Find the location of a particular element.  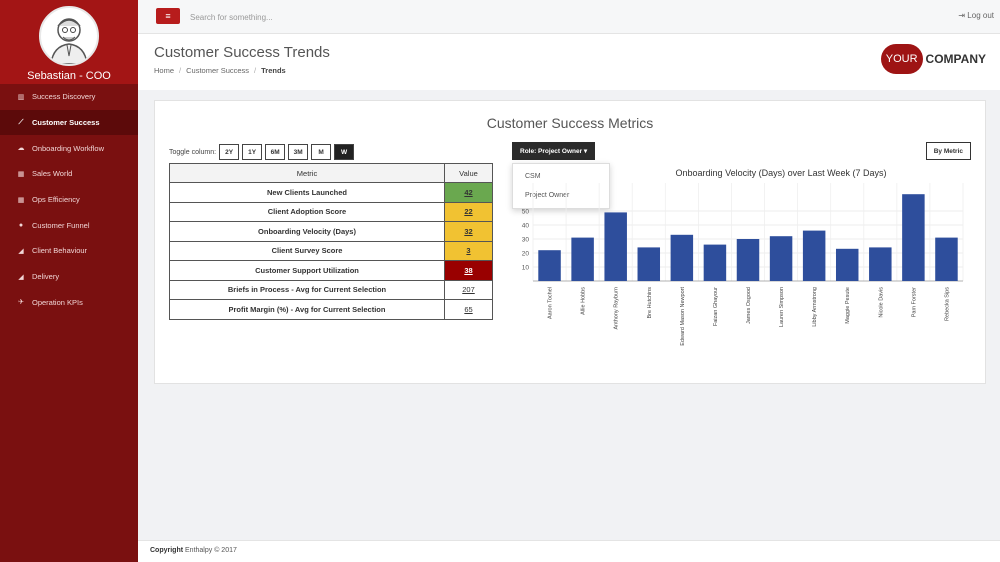

y-tick-label: 30 is located at coordinates (526, 240).